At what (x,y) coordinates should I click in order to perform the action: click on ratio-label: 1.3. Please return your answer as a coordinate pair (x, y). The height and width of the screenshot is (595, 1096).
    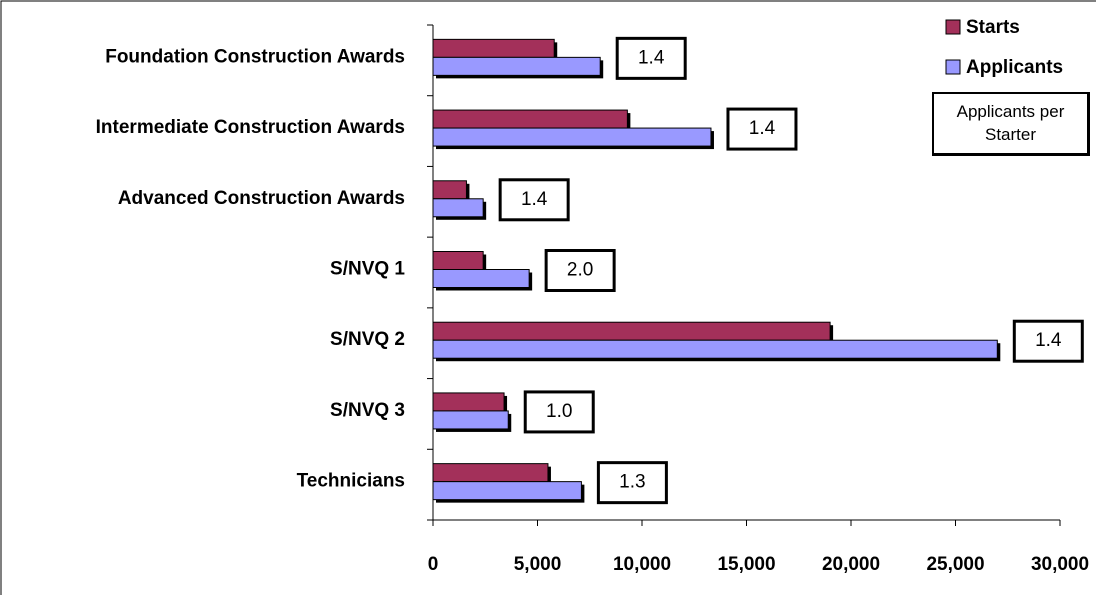
    Looking at the image, I should click on (632, 482).